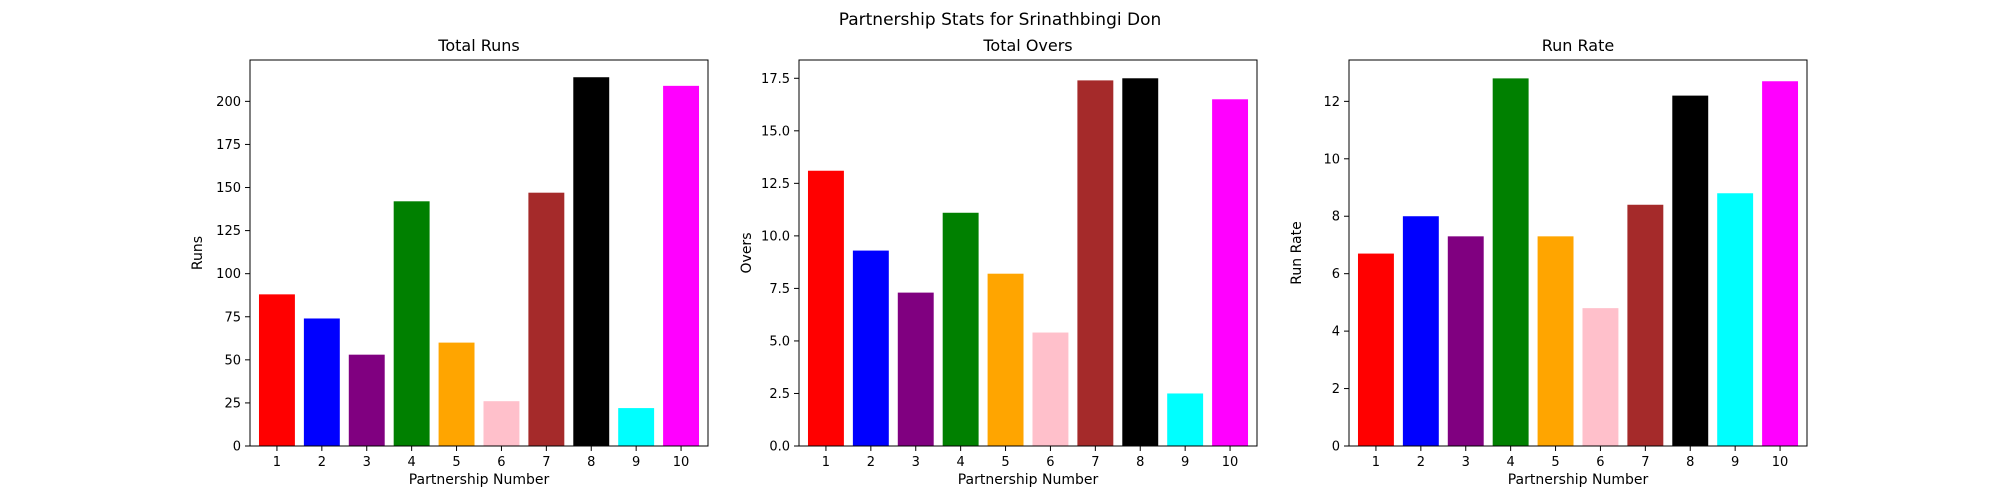 This screenshot has height=500, width=2000. I want to click on chart-title: Total Runs, so click(478, 45).